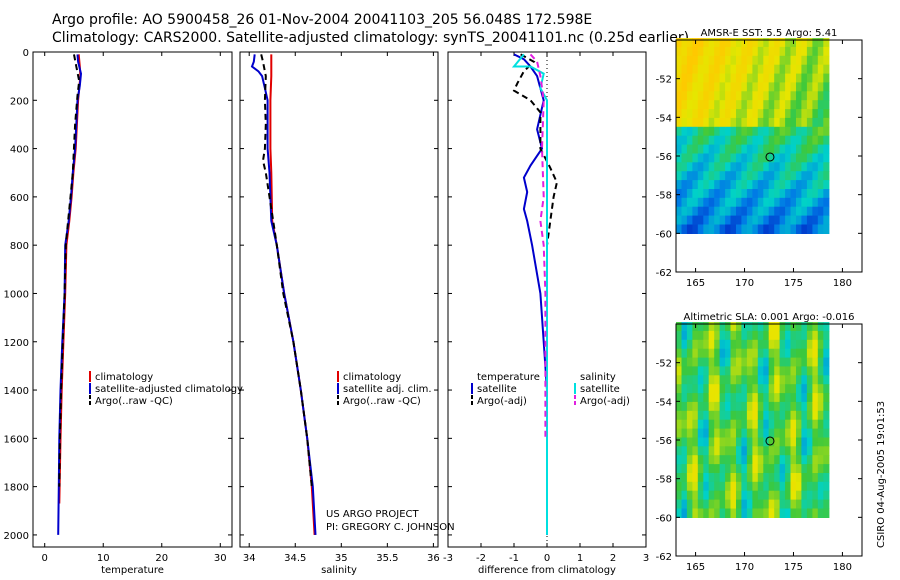 This screenshot has height=580, width=900. Describe the element at coordinates (664, 441) in the screenshot. I see `ytick-label-sla: -56` at that location.